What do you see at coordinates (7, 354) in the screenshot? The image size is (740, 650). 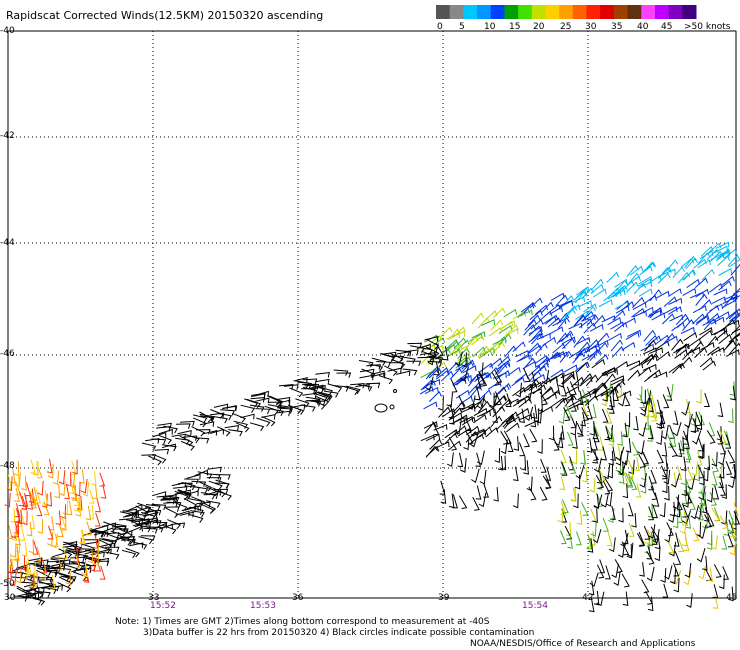 I see `y-tick-label: -46` at bounding box center [7, 354].